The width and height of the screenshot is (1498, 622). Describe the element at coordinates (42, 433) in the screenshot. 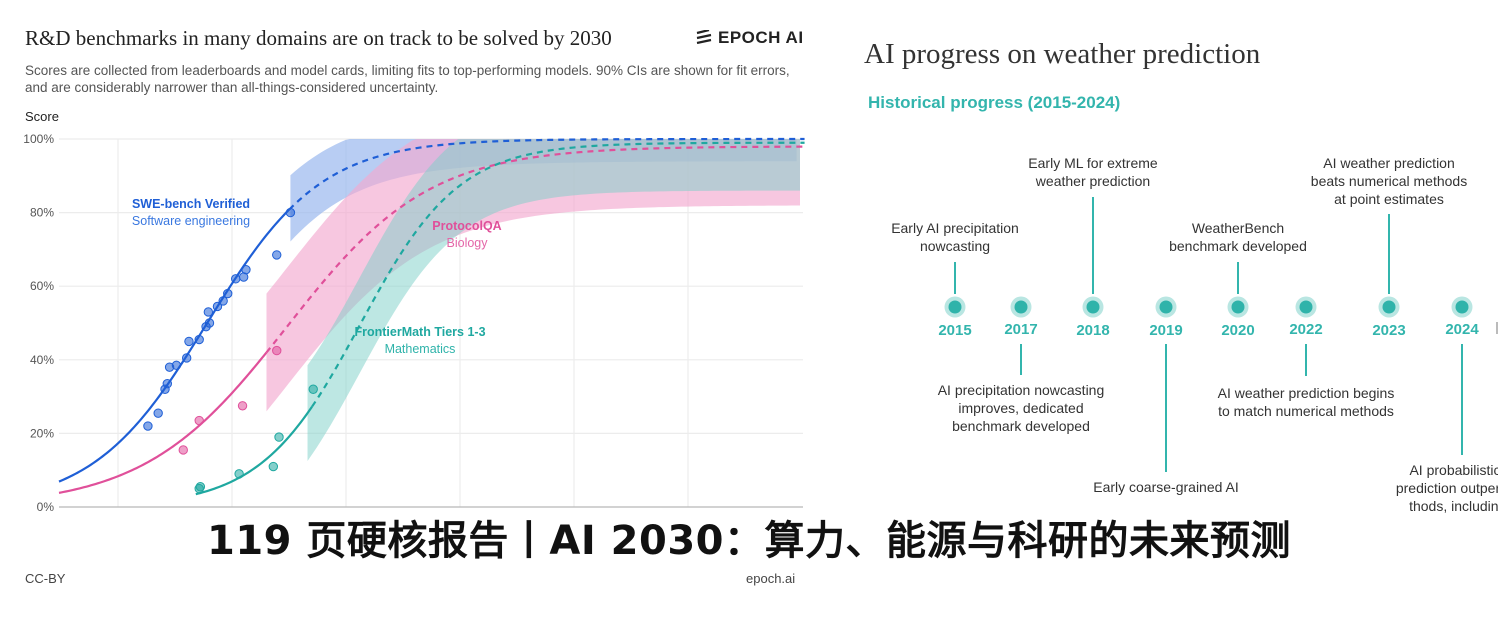

I see `y-tick-label: 20%` at that location.